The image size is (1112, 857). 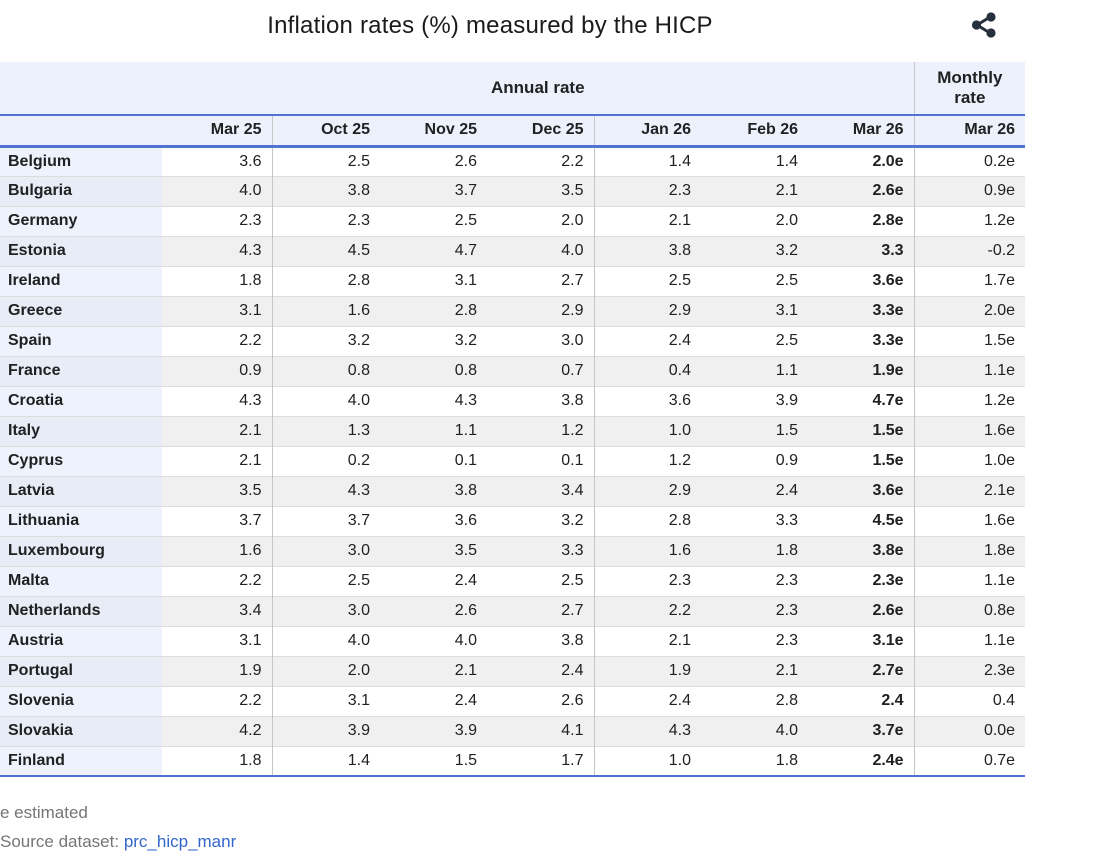 What do you see at coordinates (81, 521) in the screenshot?
I see `country-cell: Lithuania` at bounding box center [81, 521].